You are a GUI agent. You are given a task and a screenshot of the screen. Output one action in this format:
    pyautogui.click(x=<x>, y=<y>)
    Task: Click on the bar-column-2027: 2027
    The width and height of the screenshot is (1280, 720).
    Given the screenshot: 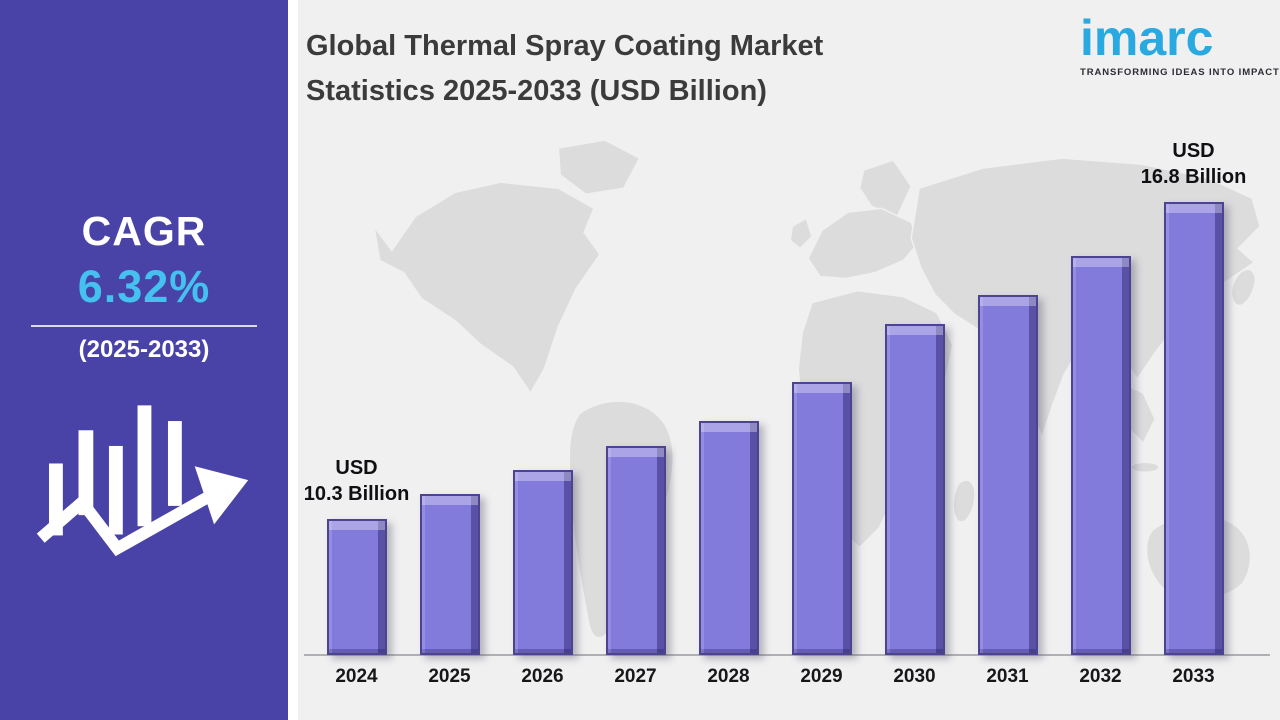 What is the action you would take?
    pyautogui.click(x=635, y=425)
    